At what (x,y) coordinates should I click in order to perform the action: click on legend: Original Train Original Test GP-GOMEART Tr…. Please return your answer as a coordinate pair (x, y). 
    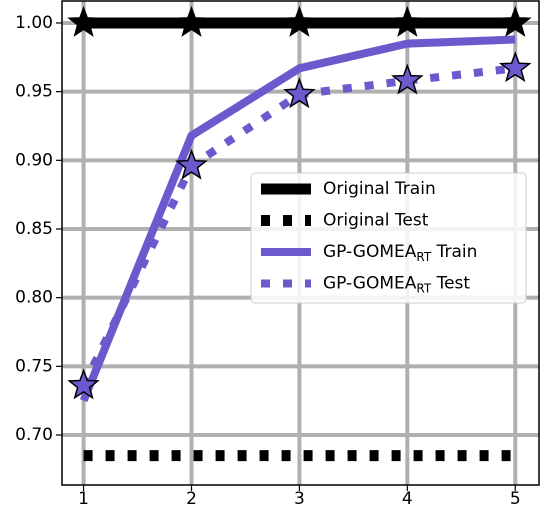
    Looking at the image, I should click on (388, 238).